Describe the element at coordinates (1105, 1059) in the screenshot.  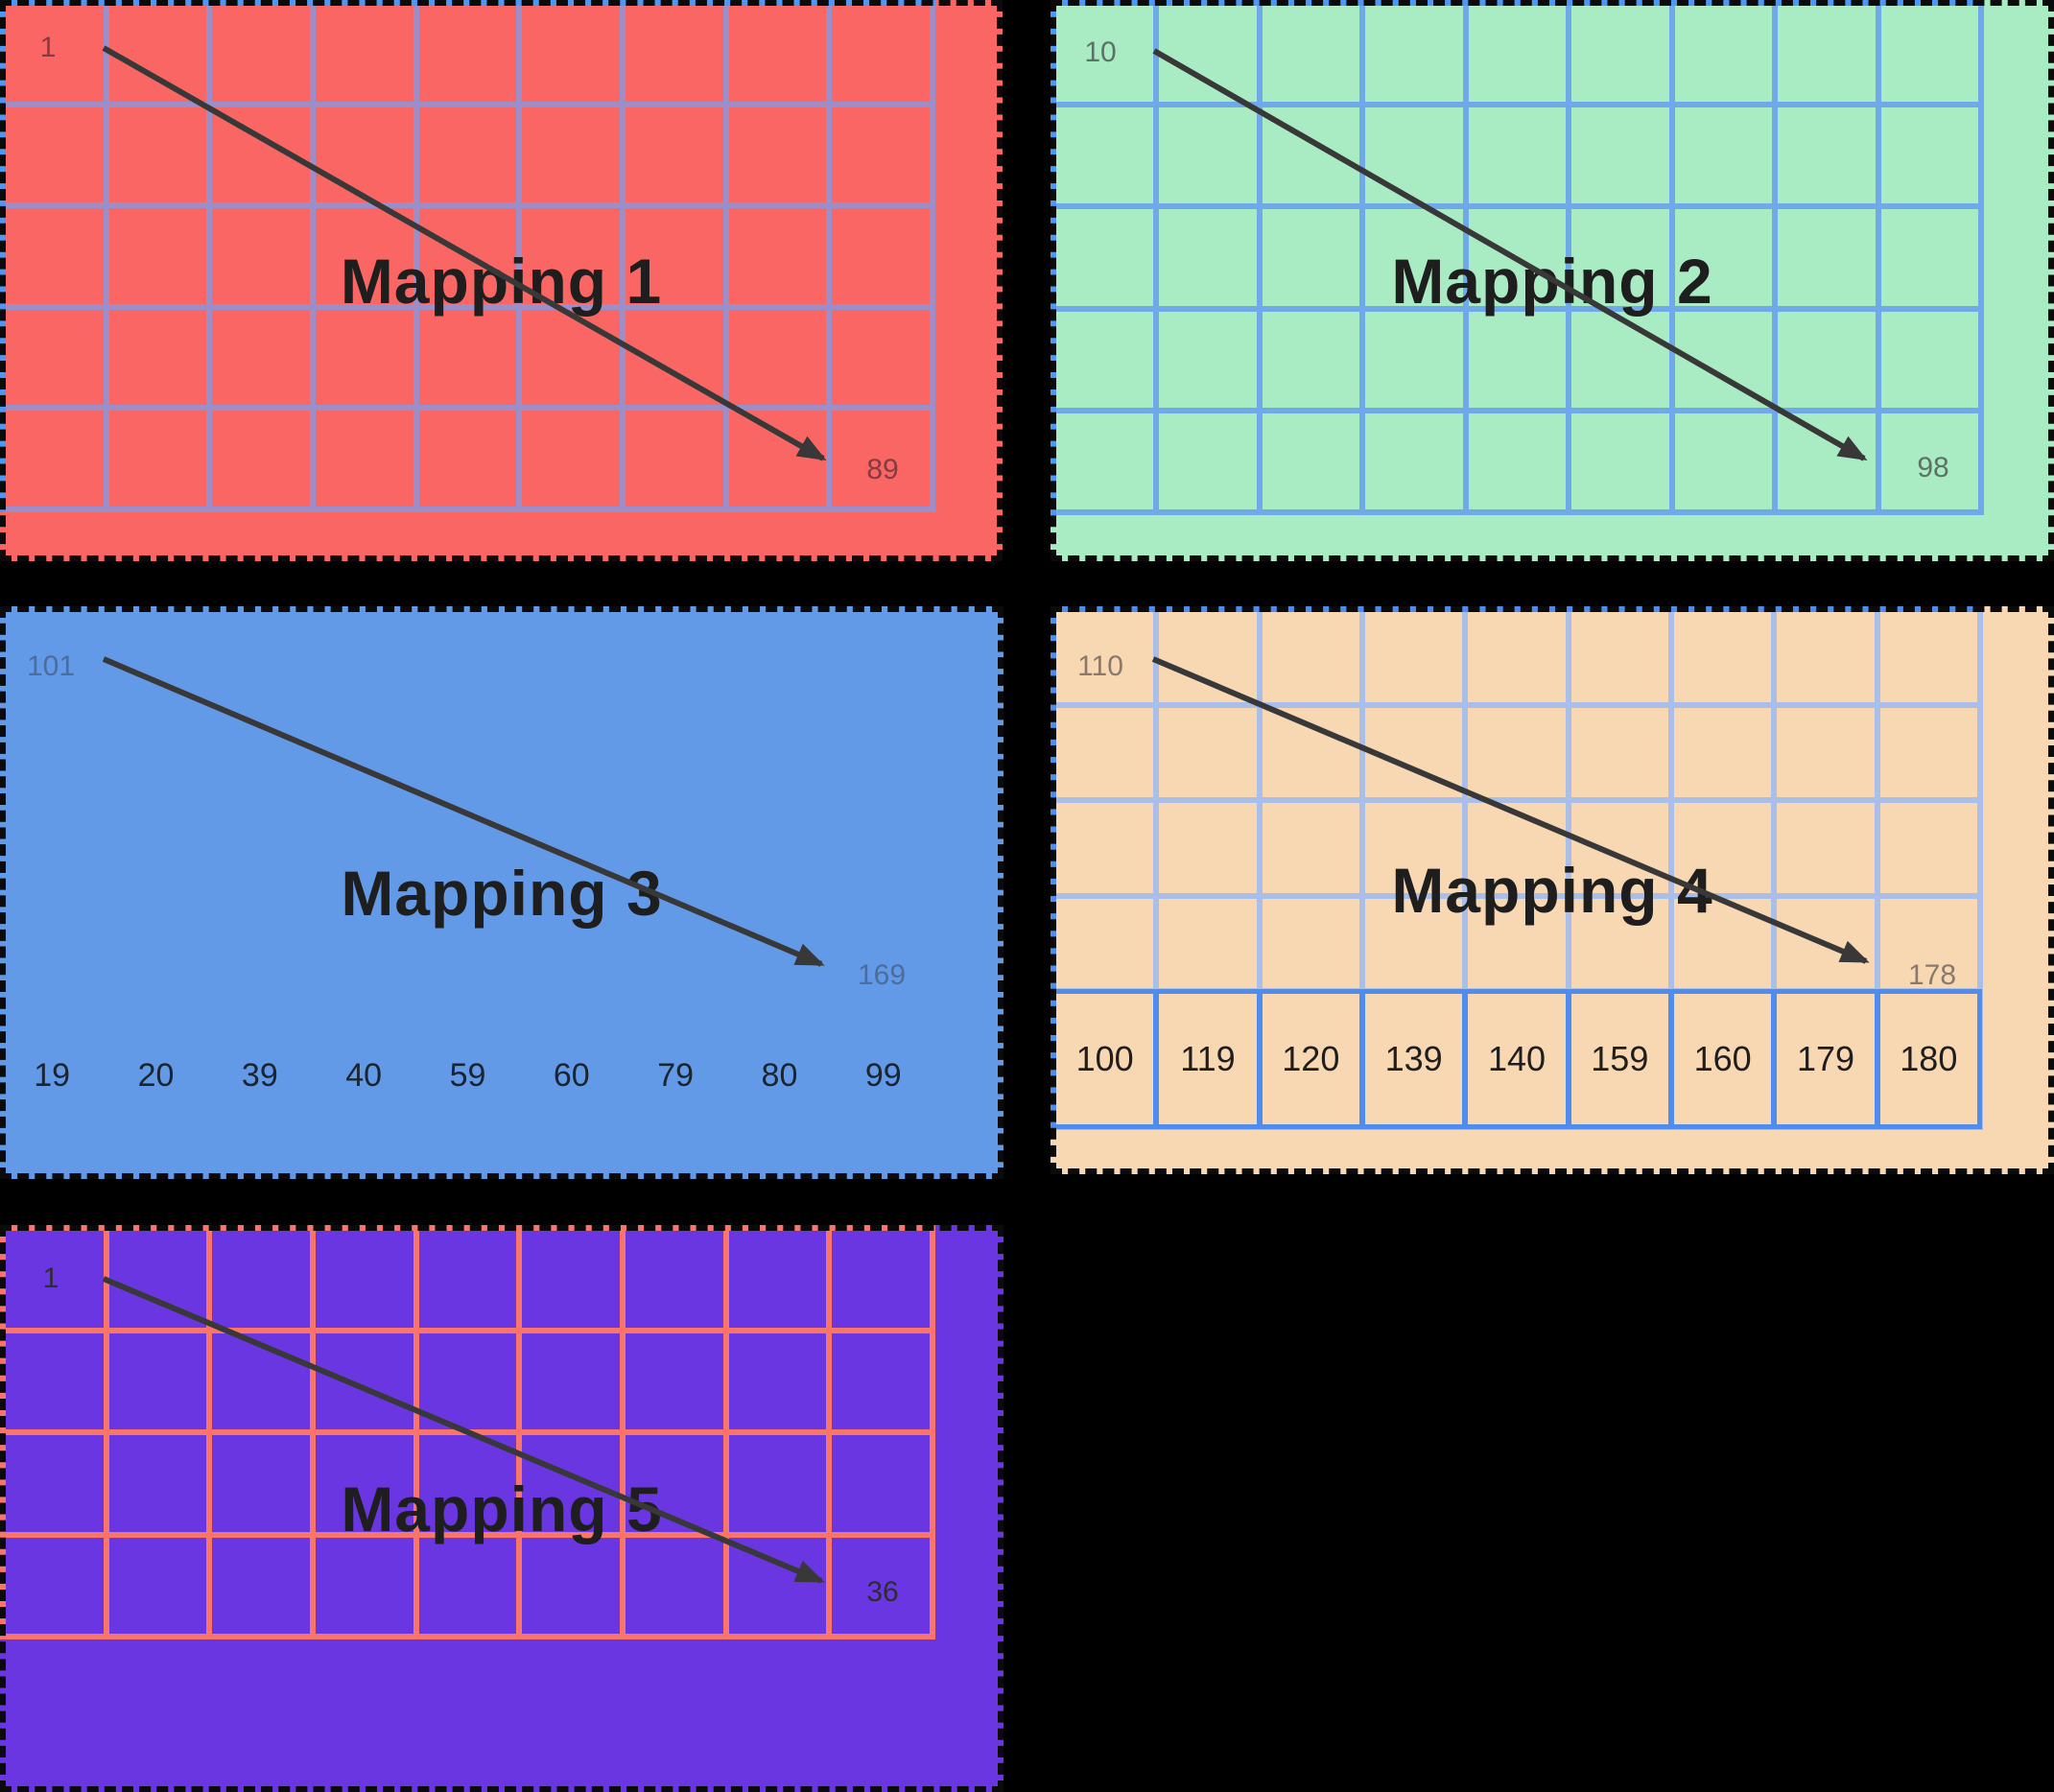
I see `highlighted-item-cell: 100` at that location.